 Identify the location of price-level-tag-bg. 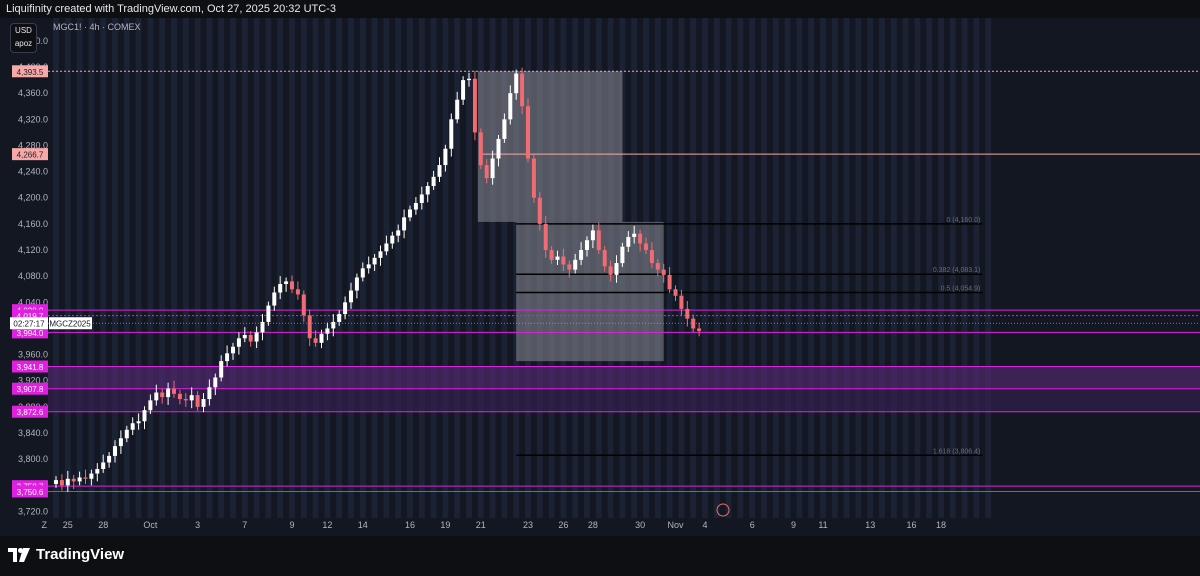
(30, 366).